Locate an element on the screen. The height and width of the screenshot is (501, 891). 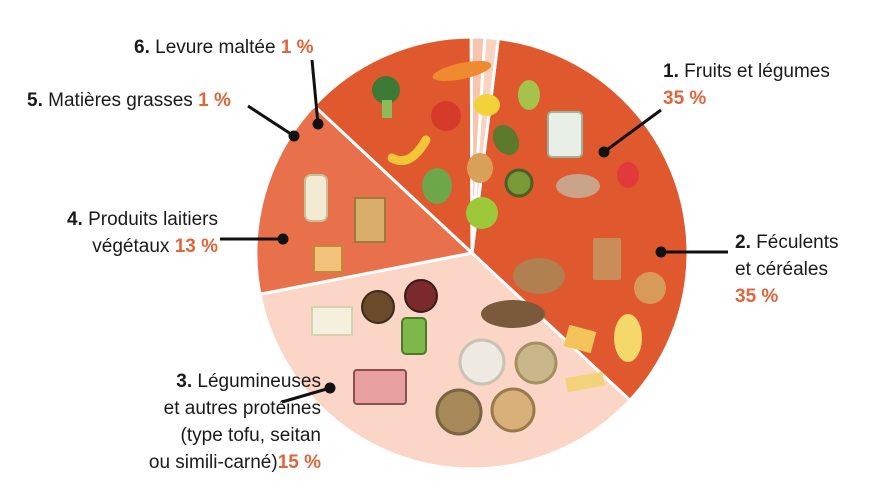
slice-4-label-line2: végétaux is located at coordinates (131, 246).